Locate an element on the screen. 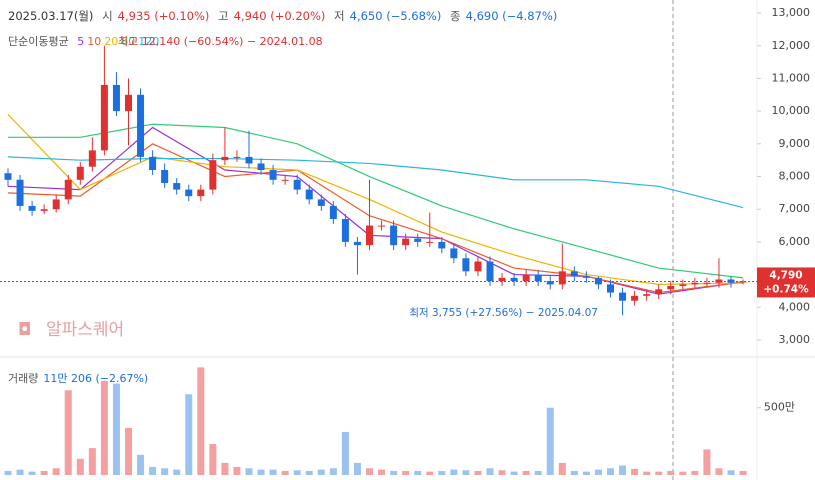 The image size is (815, 480). ma-legend-entry: 10 is located at coordinates (94, 41).